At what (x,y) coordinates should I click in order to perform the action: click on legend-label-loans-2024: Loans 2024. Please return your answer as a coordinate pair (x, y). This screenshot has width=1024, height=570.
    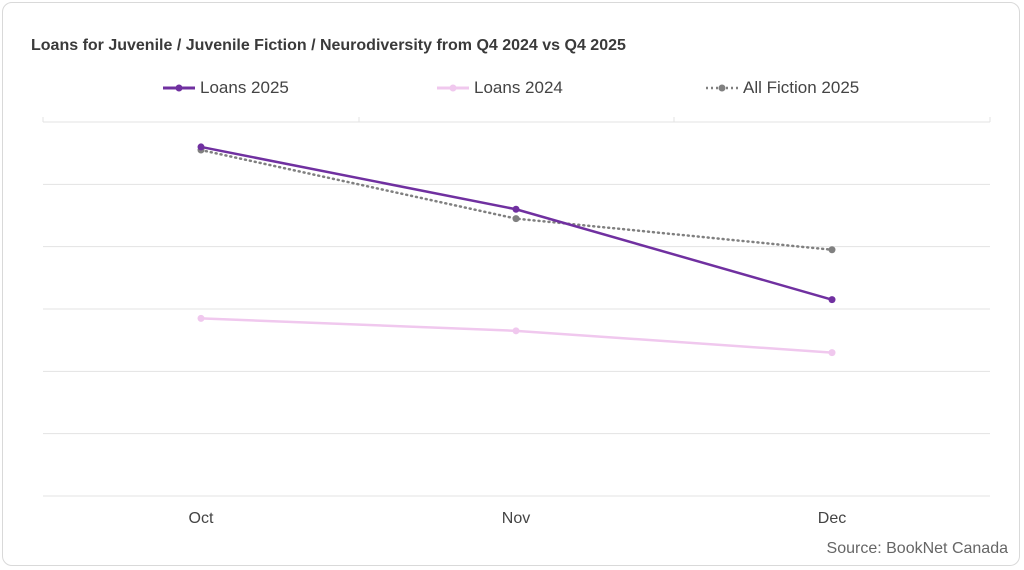
    Looking at the image, I should click on (518, 87).